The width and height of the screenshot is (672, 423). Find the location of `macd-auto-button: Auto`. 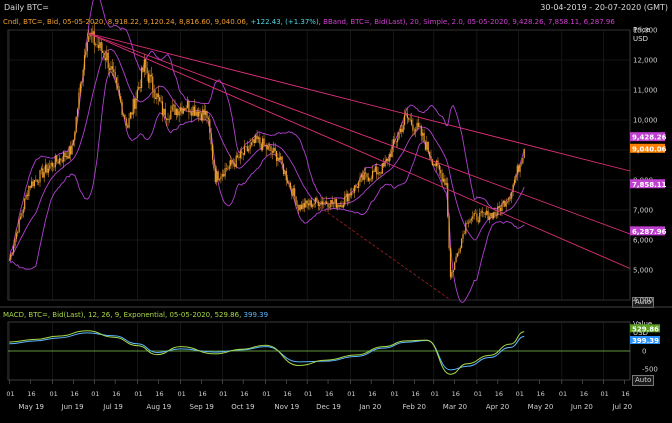

macd-auto-button: Auto is located at coordinates (643, 380).